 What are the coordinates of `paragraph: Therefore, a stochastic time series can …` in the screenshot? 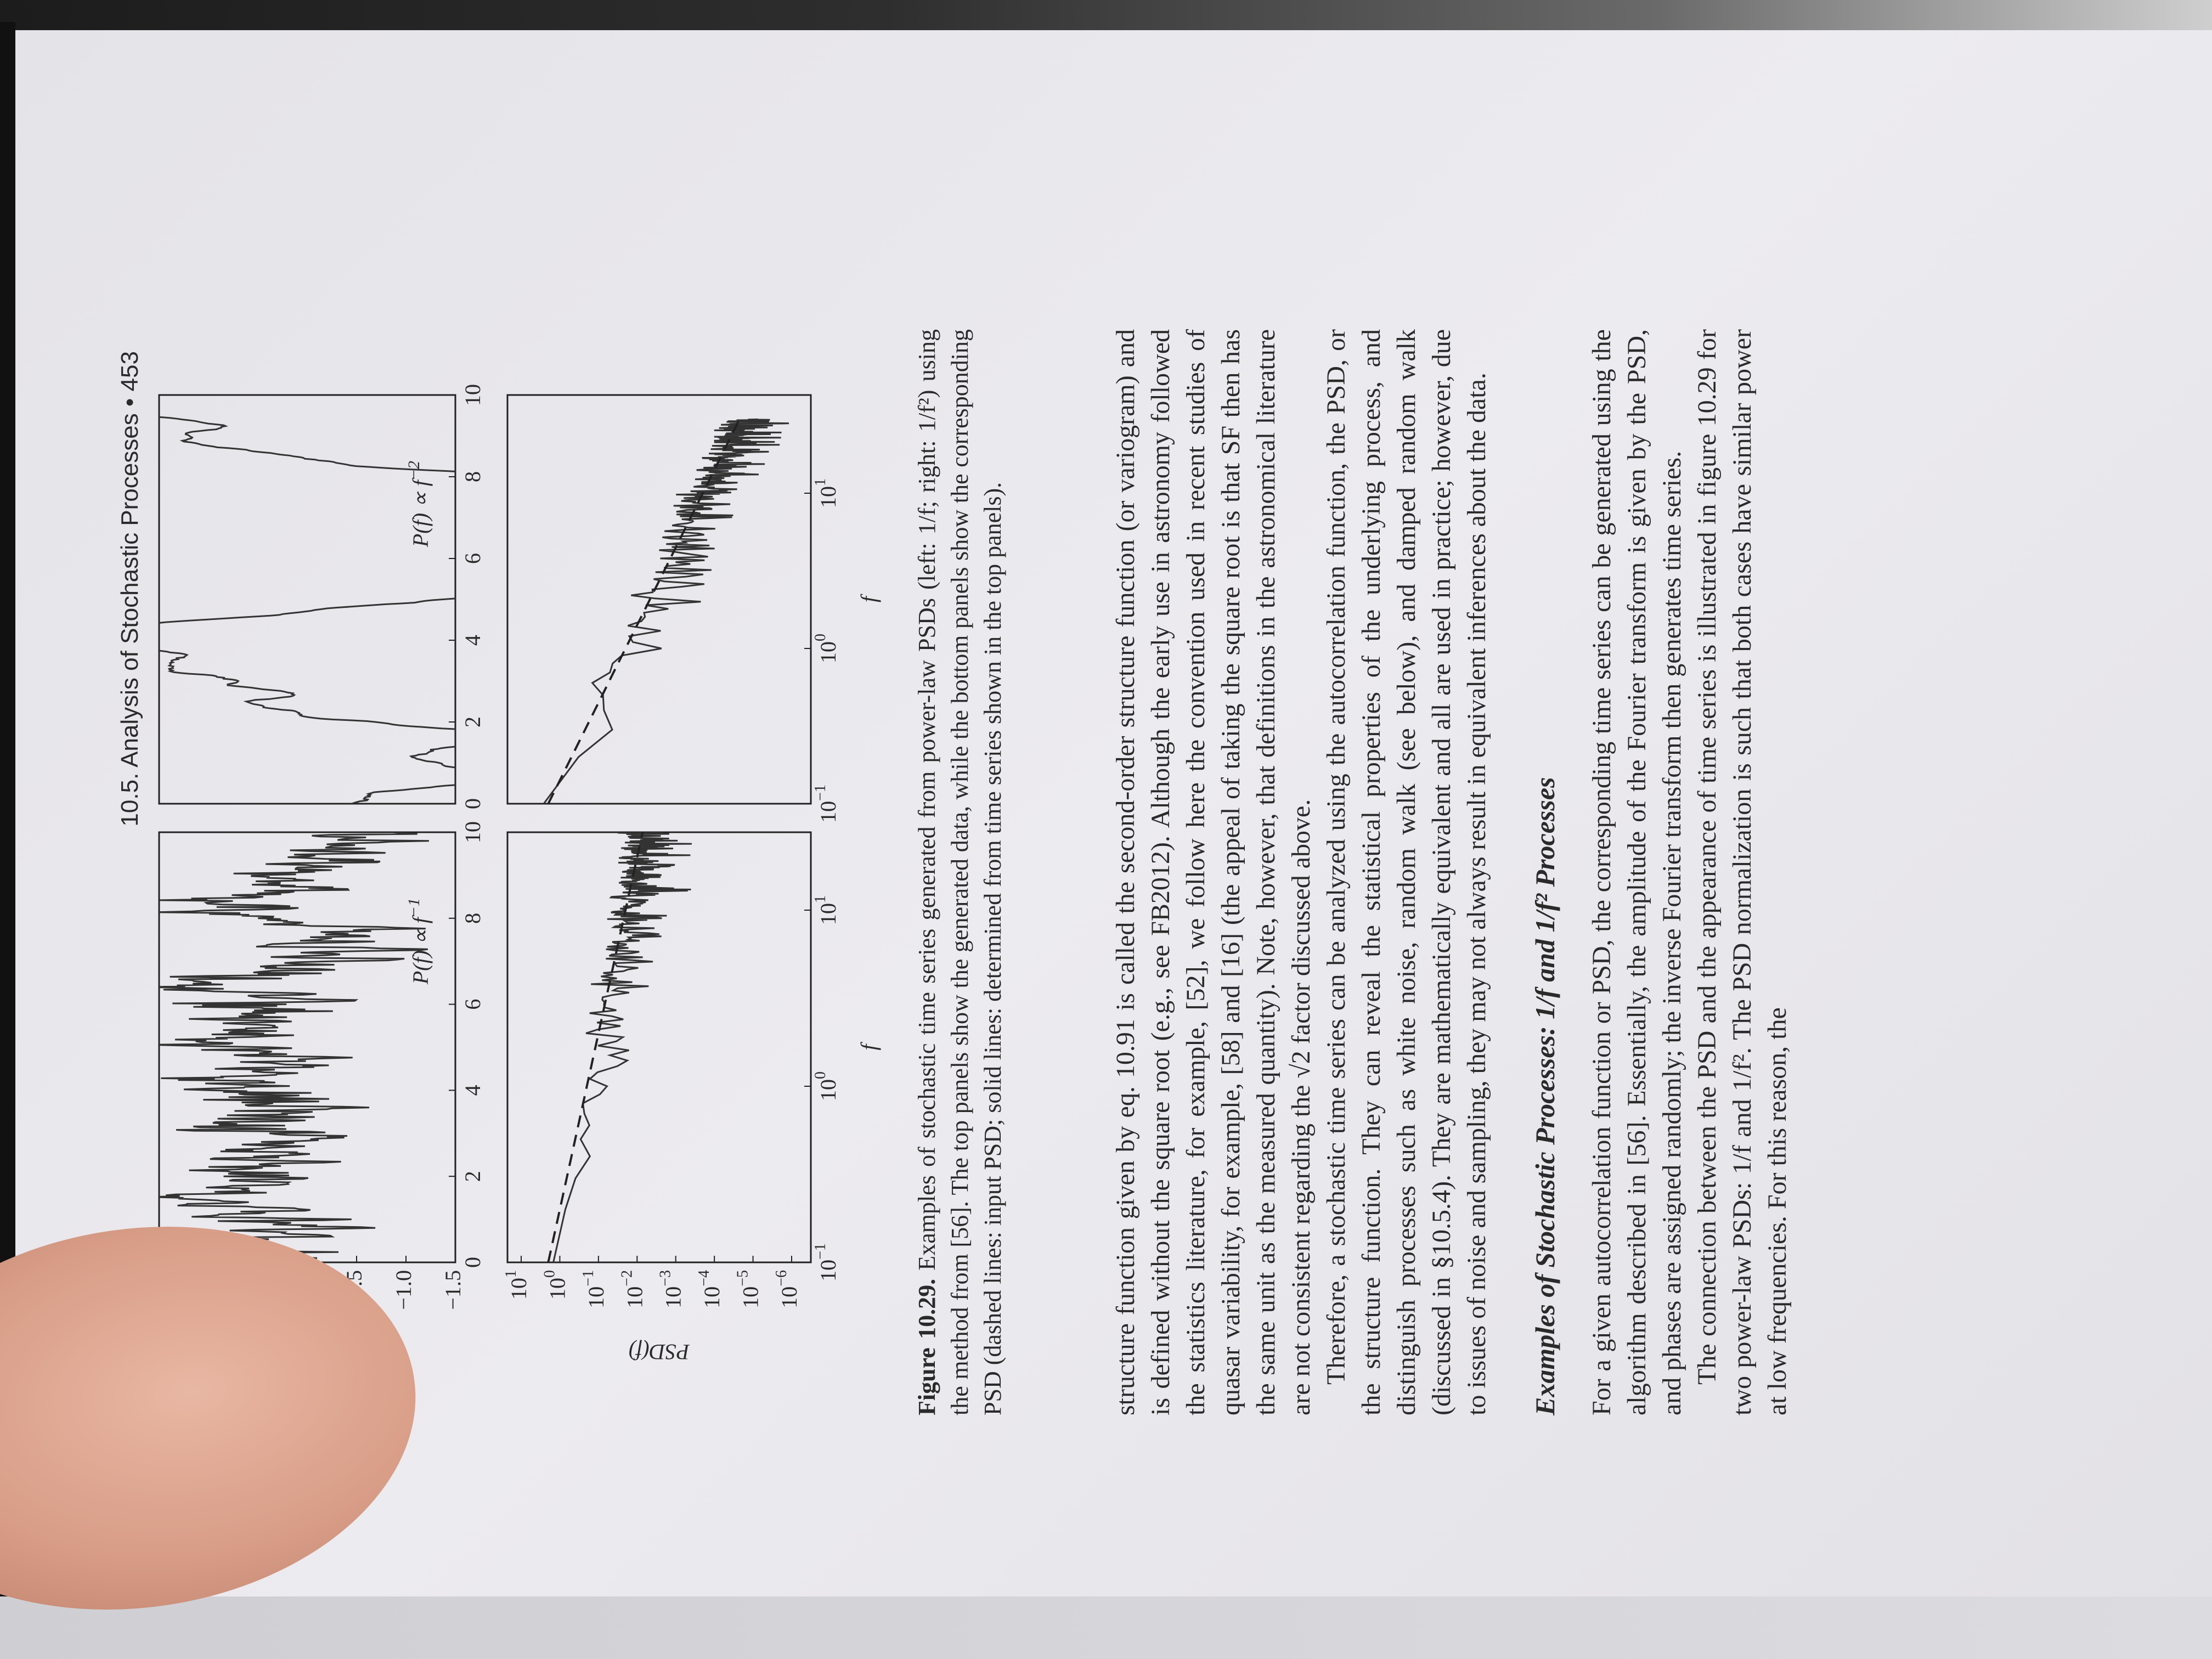 It's located at (1407, 872).